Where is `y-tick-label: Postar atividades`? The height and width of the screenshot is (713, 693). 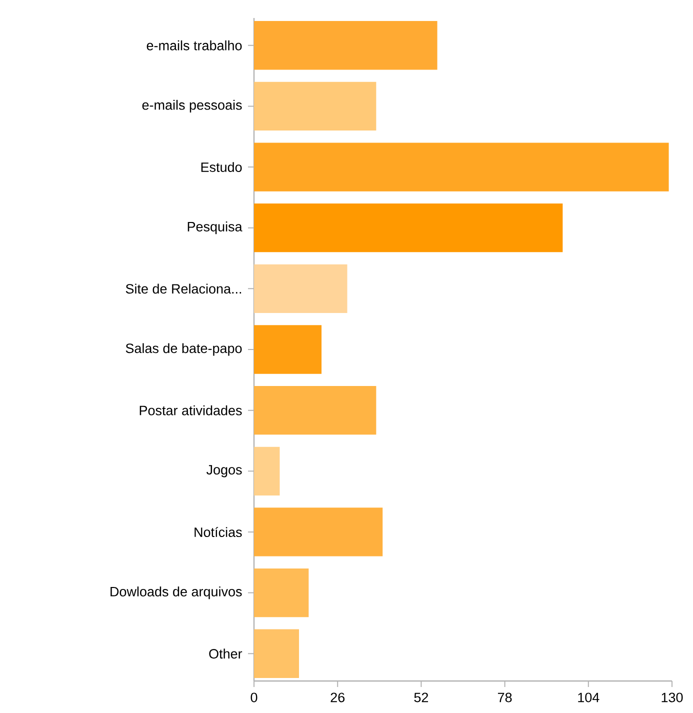
y-tick-label: Postar atividades is located at coordinates (191, 410).